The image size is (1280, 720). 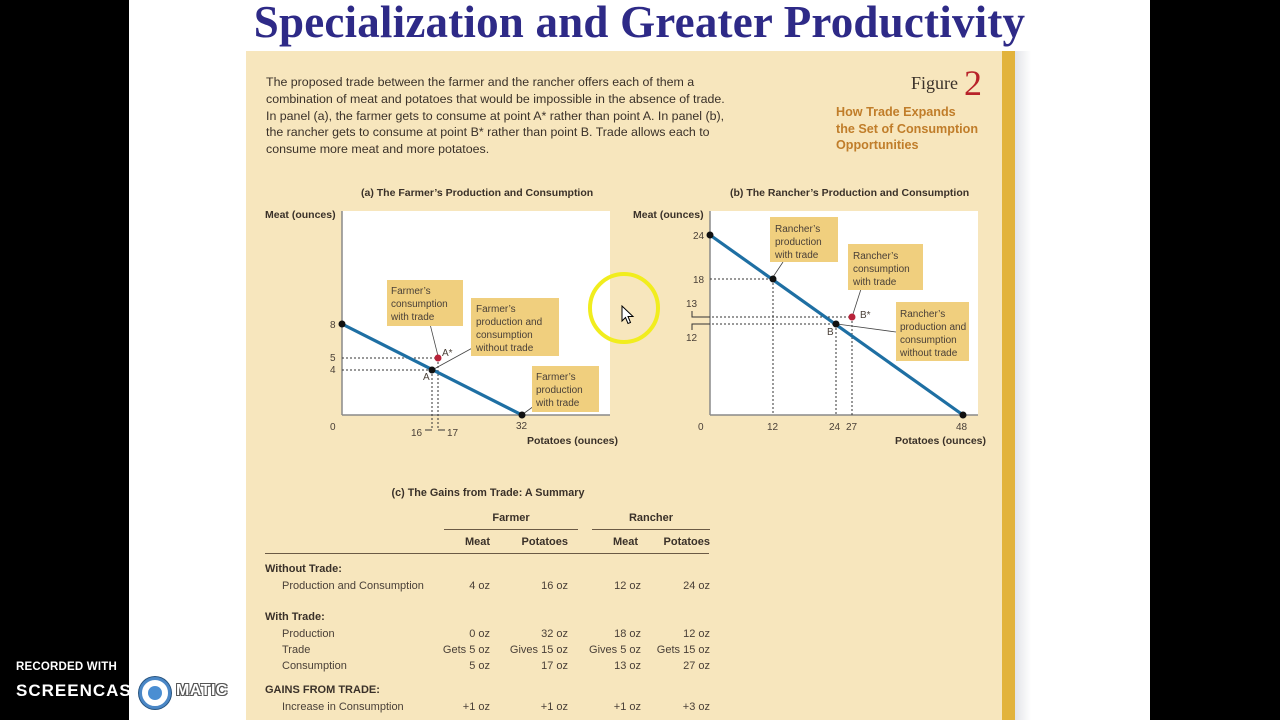 What do you see at coordinates (639, 23) in the screenshot?
I see `slide-title: Specialization and Greater Productivity` at bounding box center [639, 23].